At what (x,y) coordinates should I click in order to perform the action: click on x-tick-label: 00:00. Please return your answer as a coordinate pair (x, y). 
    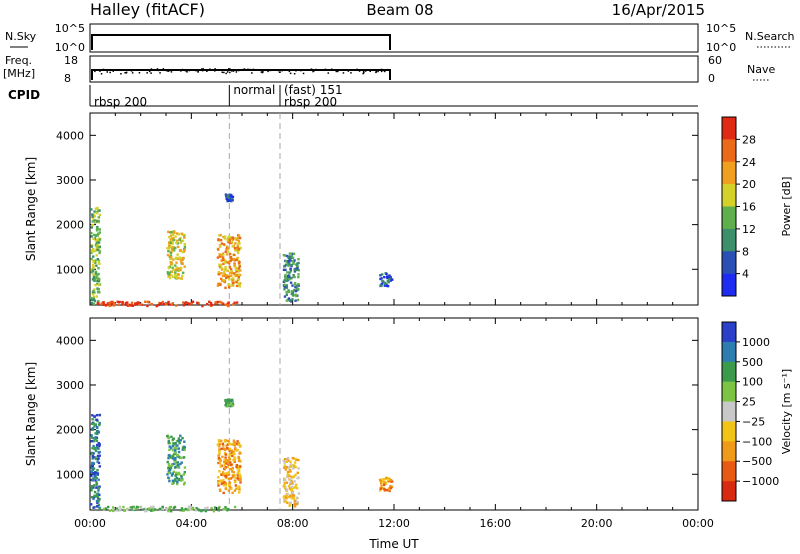
    Looking at the image, I should click on (90, 523).